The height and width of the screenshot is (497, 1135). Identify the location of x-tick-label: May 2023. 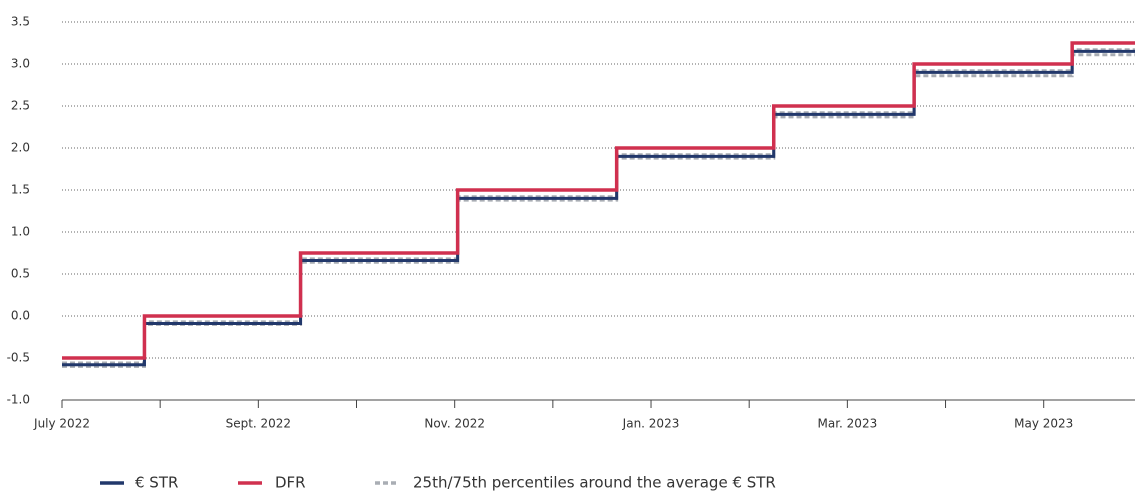
(1043, 424).